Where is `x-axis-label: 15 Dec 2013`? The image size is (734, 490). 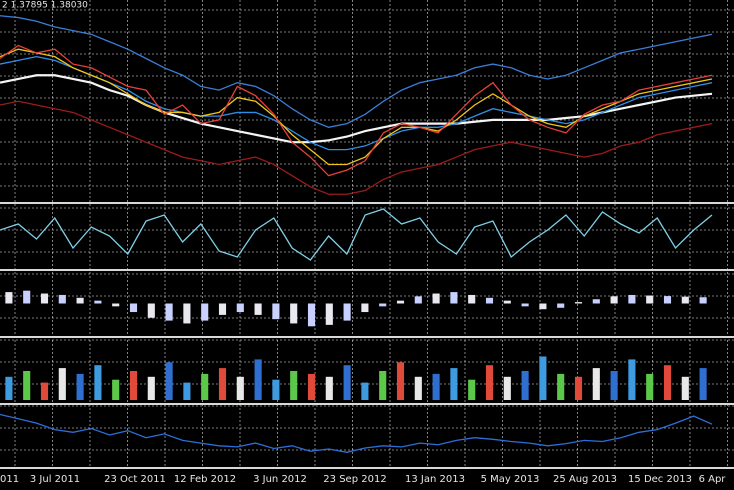
x-axis-label: 15 Dec 2013 is located at coordinates (660, 479).